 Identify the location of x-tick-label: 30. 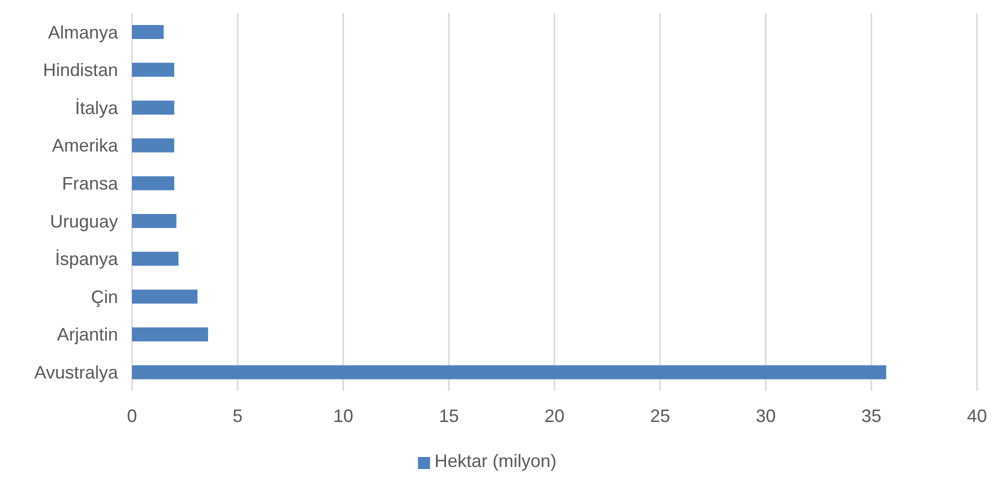
(766, 416).